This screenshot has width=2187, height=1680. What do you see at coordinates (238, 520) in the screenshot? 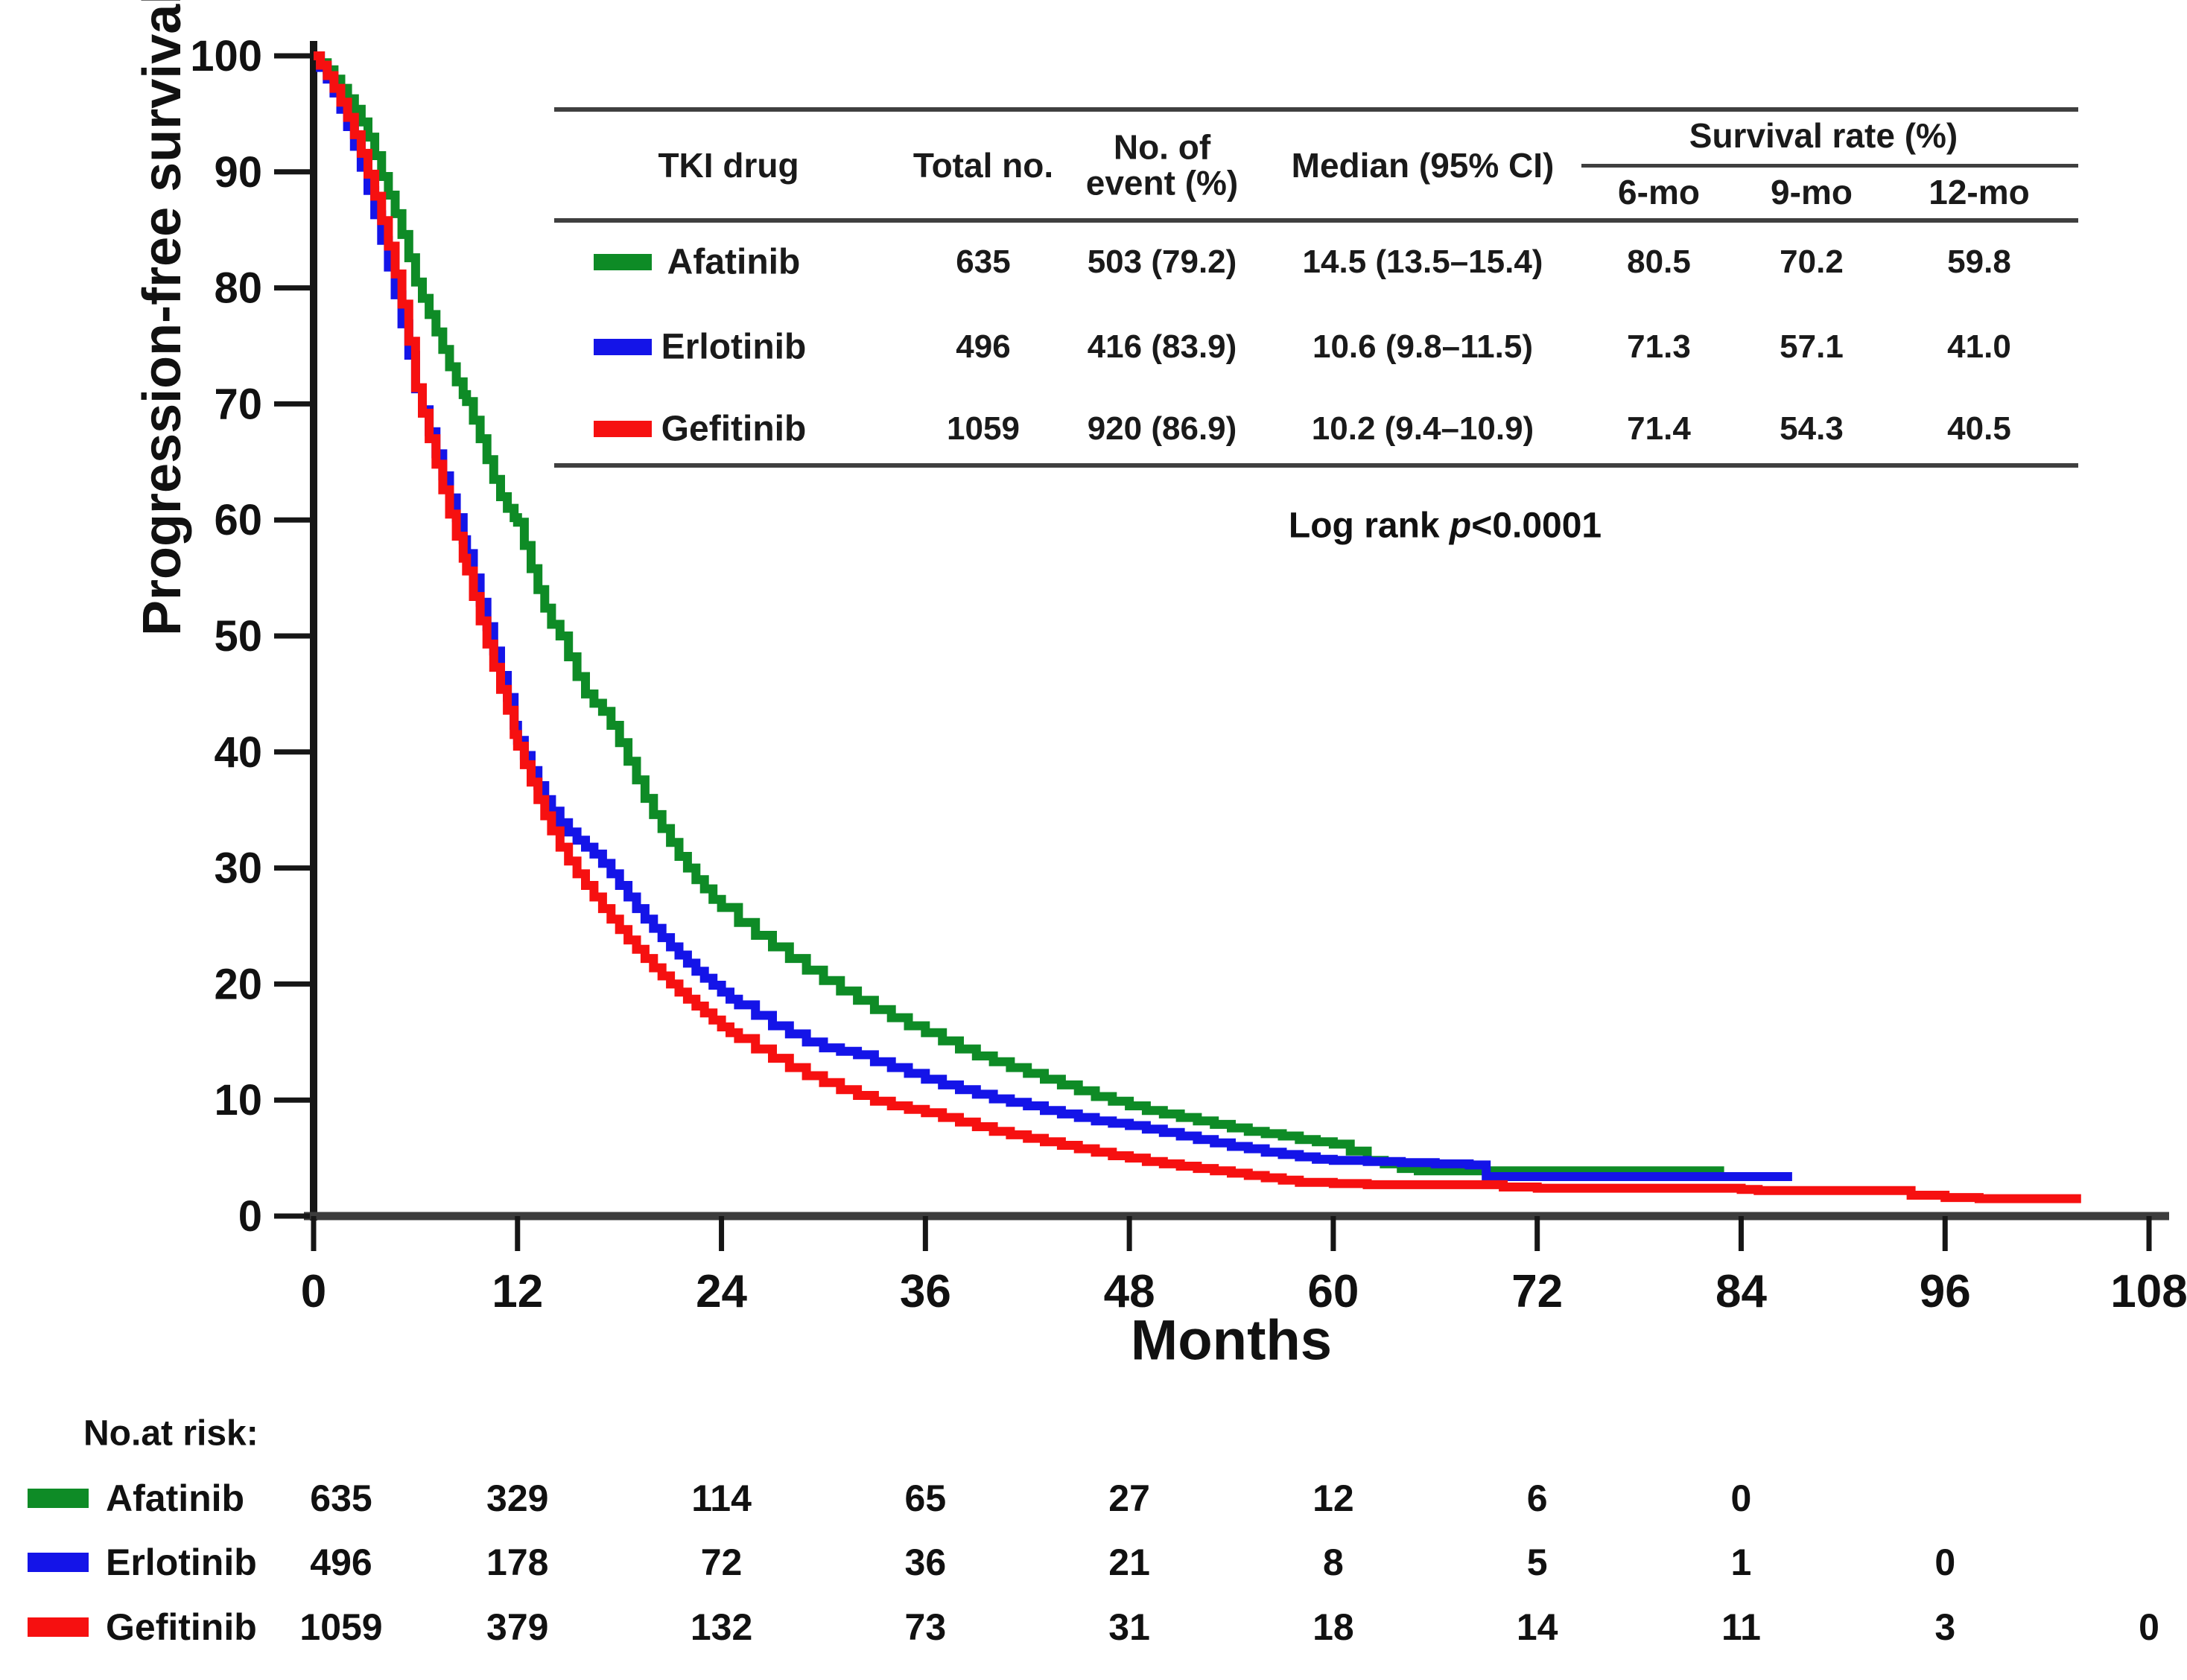
I see `y-tick-label: 60` at bounding box center [238, 520].